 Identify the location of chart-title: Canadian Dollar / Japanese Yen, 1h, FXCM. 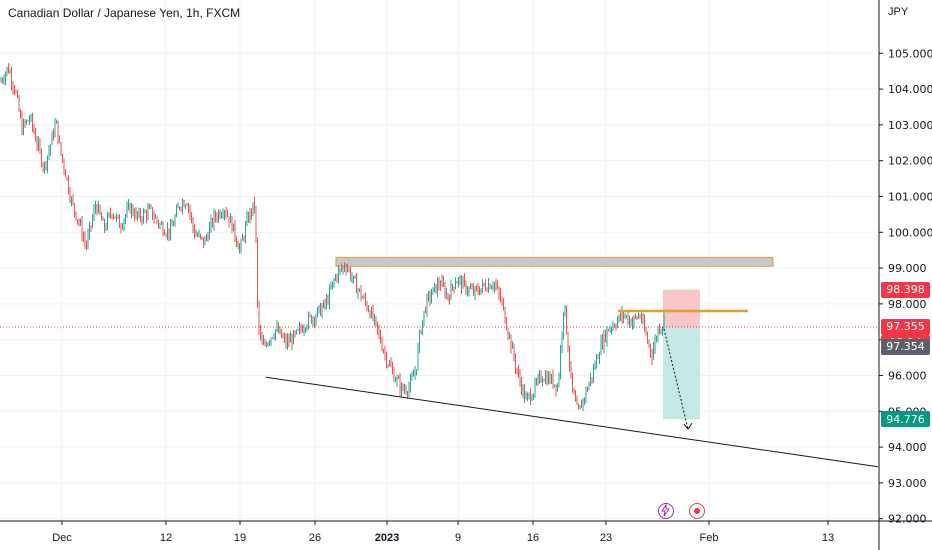
(124, 13).